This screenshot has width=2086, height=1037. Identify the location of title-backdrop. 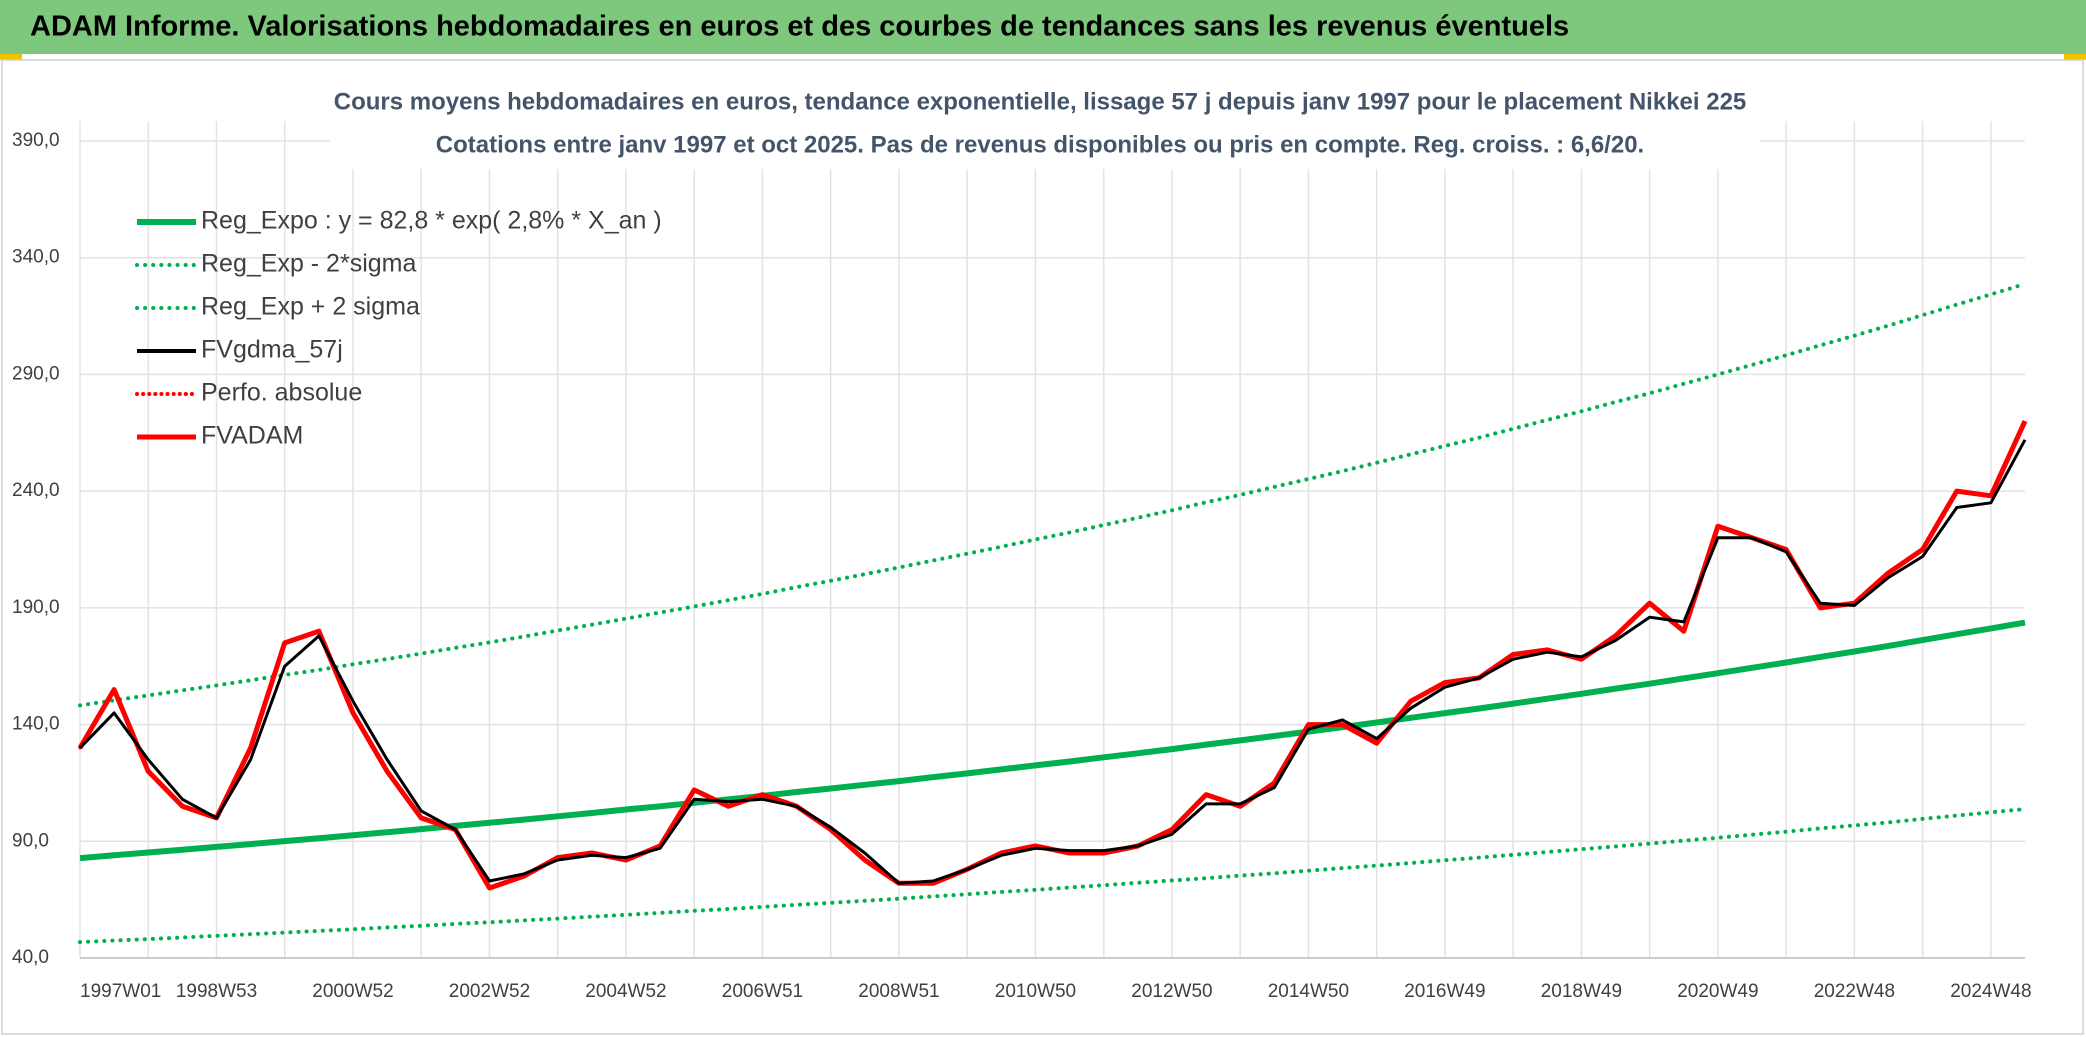
(1045, 126).